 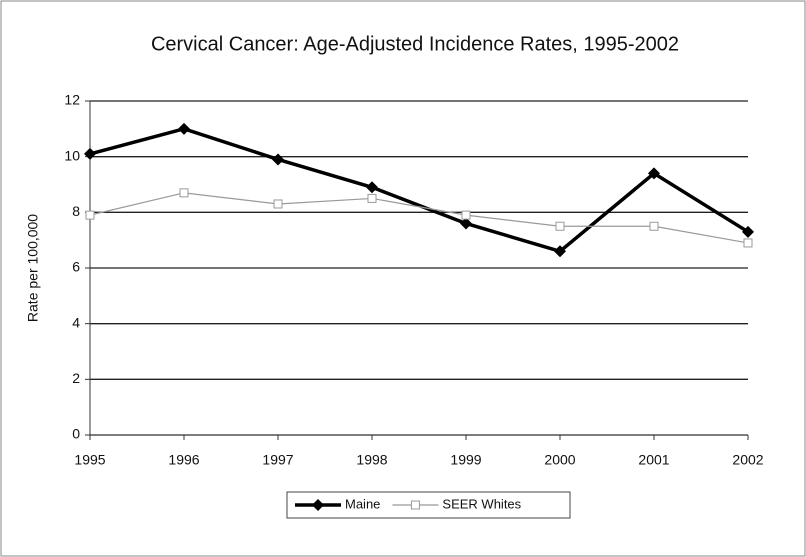 What do you see at coordinates (653, 460) in the screenshot?
I see `x-tick-label: 2001` at bounding box center [653, 460].